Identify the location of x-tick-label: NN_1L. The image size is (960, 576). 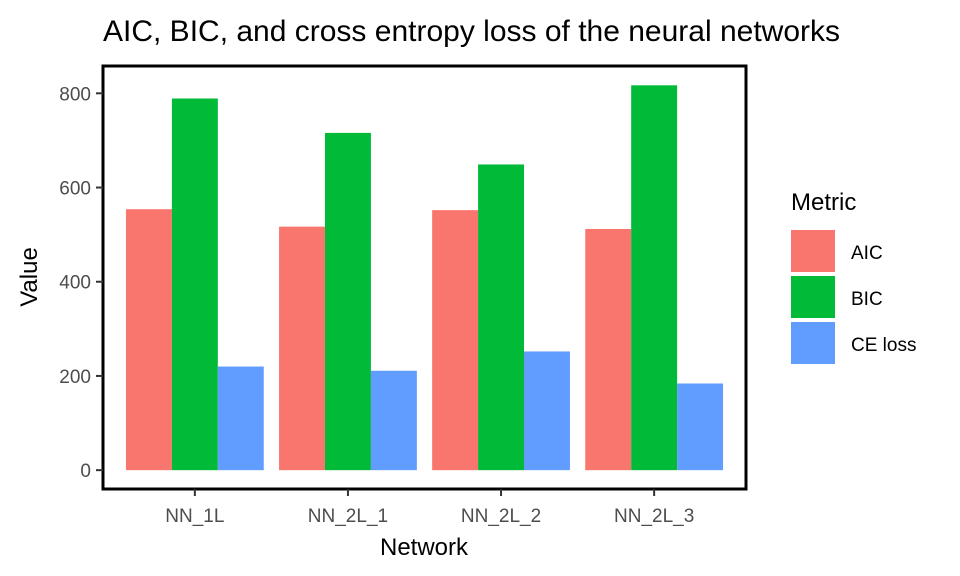
(194, 516).